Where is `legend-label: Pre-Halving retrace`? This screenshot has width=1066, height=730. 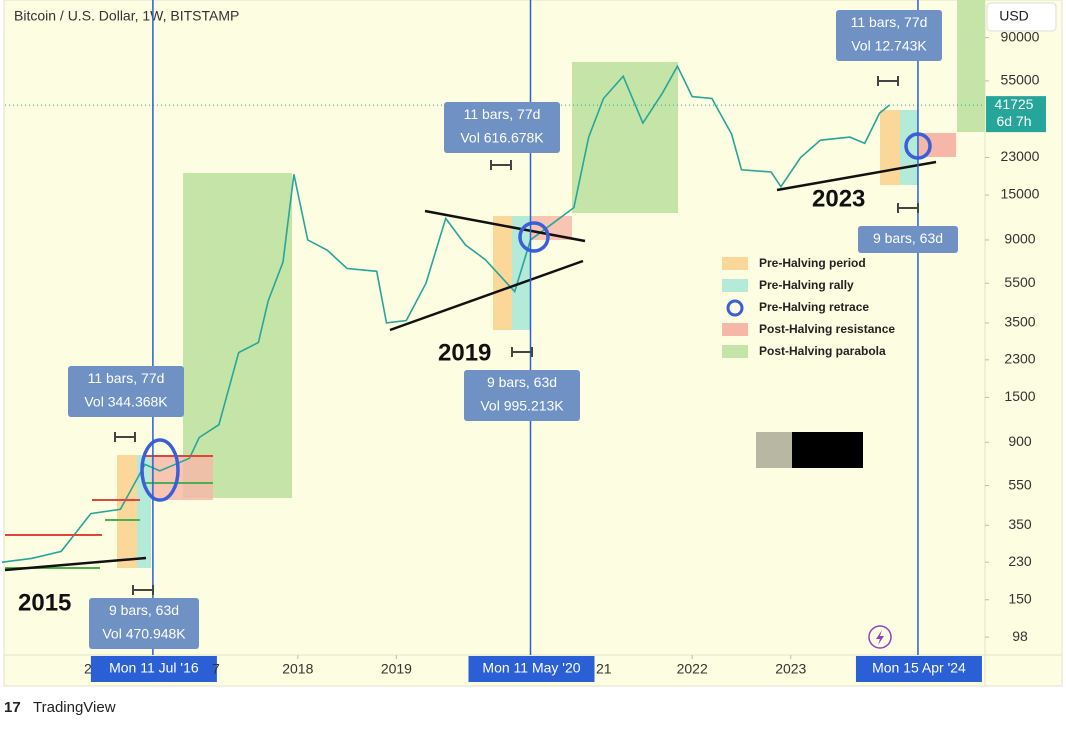
legend-label: Pre-Halving retrace is located at coordinates (814, 307).